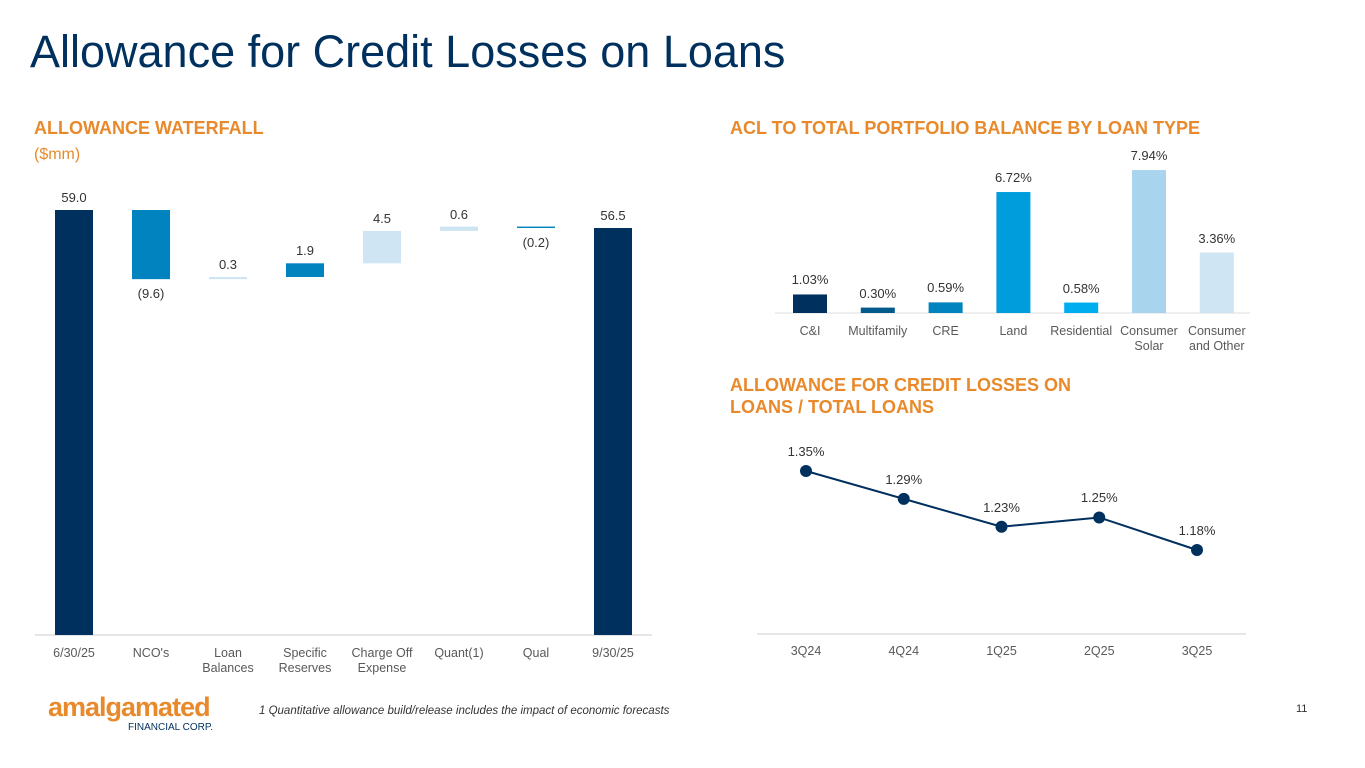 The image size is (1365, 768). Describe the element at coordinates (1099, 498) in the screenshot. I see `data-label: 1.25%` at that location.